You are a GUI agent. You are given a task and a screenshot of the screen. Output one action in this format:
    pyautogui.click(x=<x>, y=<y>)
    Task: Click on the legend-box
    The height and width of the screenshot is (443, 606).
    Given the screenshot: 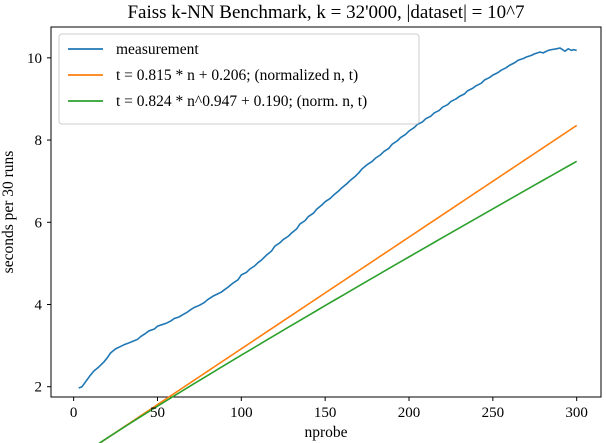 What is the action you would take?
    pyautogui.click(x=239, y=79)
    